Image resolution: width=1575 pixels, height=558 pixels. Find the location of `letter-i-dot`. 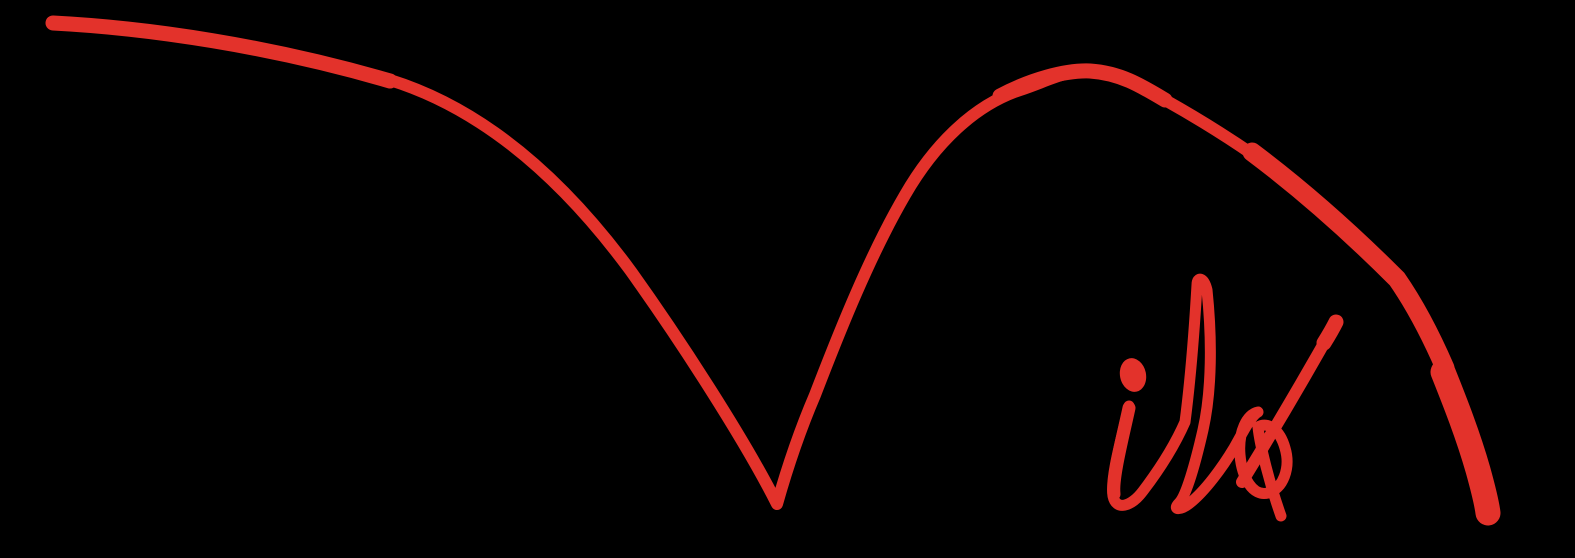

letter-i-dot is located at coordinates (1133, 375).